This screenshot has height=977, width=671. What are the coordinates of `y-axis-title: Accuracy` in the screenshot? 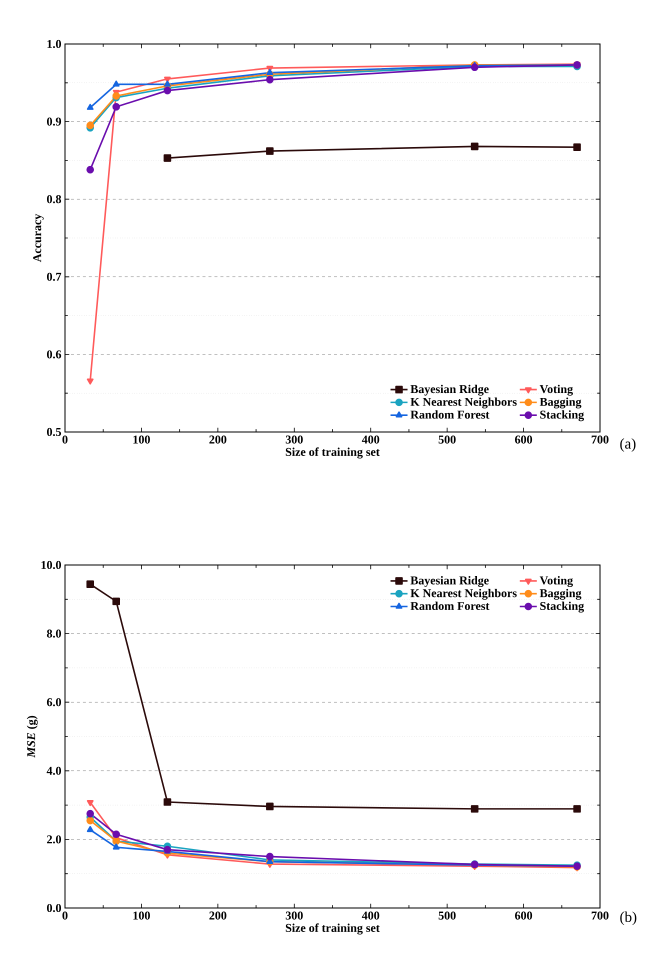 It's located at (38, 238).